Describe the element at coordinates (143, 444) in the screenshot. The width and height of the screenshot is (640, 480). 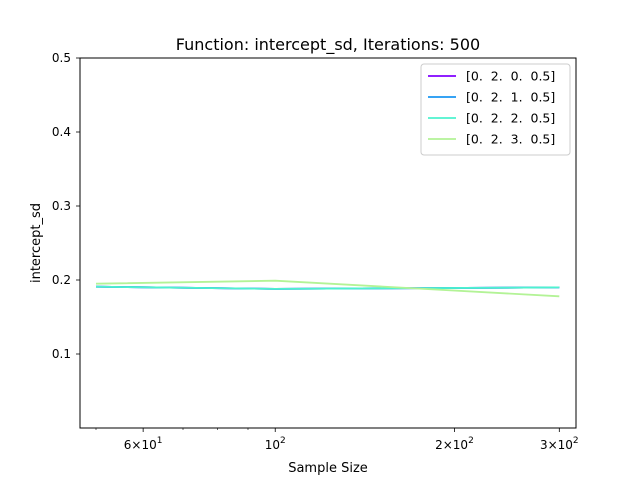
I see `x-tick-label-0: 6×10¹` at that location.